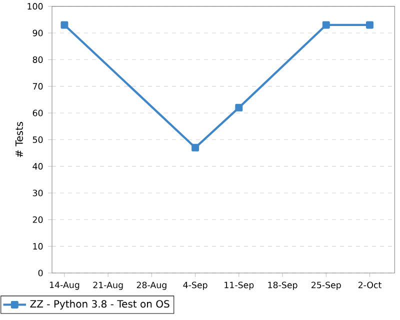 The width and height of the screenshot is (400, 320). Describe the element at coordinates (37, 33) in the screenshot. I see `y-tick-label: 90` at that location.